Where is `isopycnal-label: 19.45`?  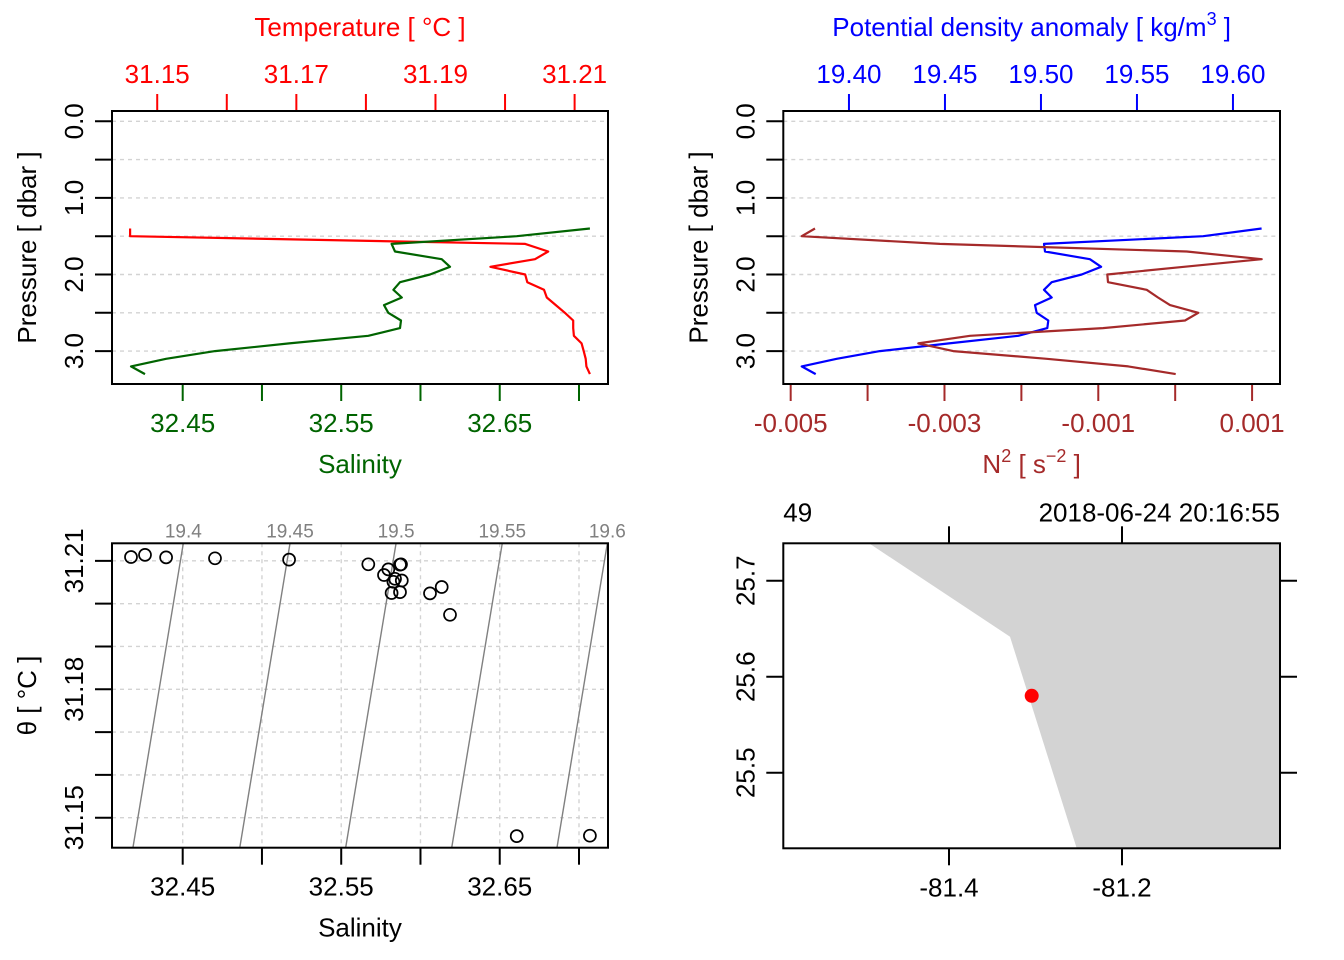
isopycnal-label: 19.45 is located at coordinates (290, 531).